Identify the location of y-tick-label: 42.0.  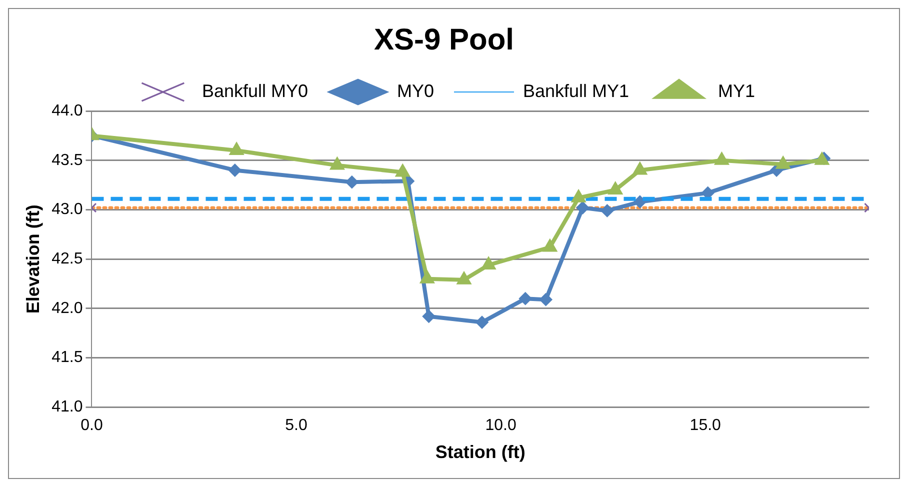
(67, 308).